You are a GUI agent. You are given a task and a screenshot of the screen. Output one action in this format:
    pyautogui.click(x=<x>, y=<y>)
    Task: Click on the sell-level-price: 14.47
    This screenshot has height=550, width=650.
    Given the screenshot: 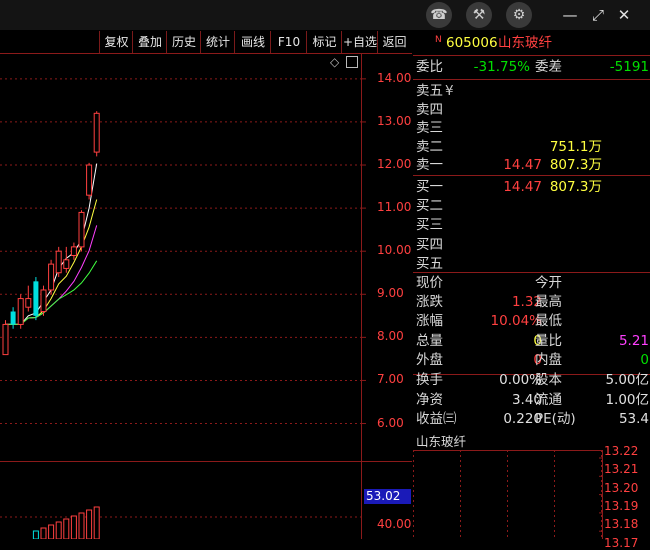 What is the action you would take?
    pyautogui.click(x=522, y=165)
    